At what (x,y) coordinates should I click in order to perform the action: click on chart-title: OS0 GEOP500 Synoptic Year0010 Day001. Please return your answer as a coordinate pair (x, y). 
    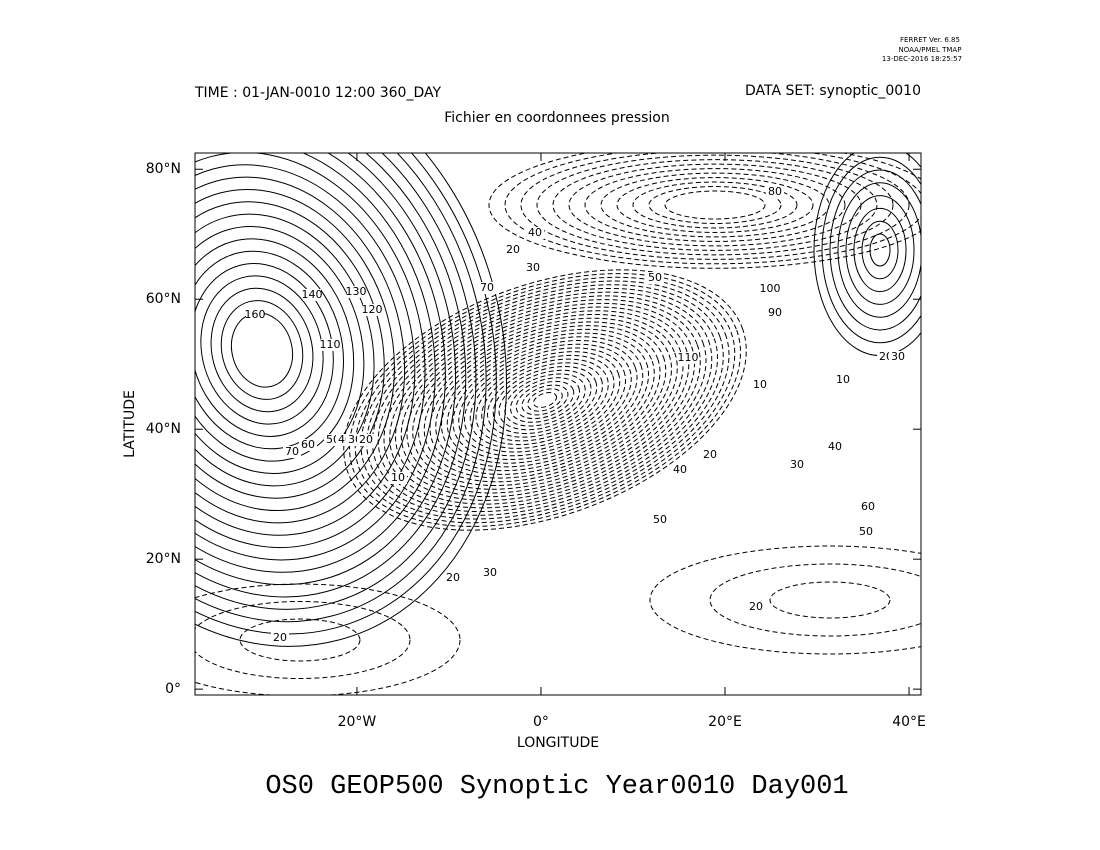
    Looking at the image, I should click on (556, 787).